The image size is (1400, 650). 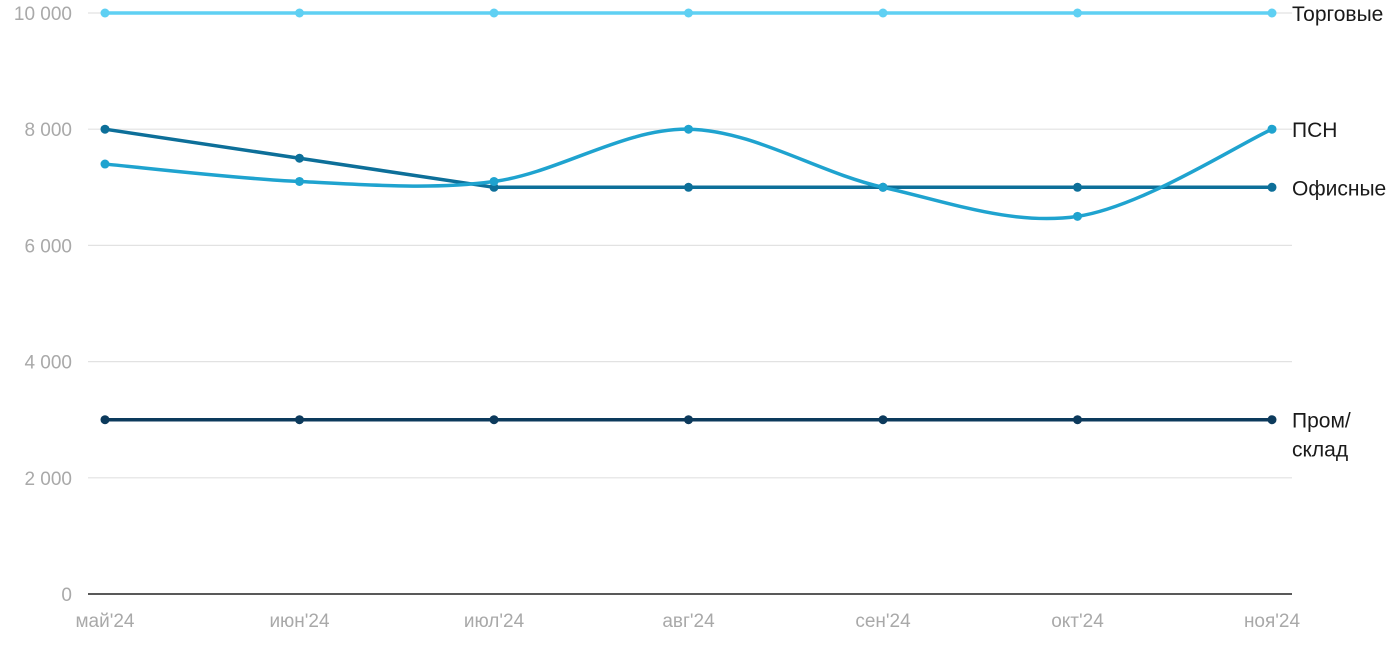 I want to click on y-tick-label: 4 000, so click(x=48, y=363).